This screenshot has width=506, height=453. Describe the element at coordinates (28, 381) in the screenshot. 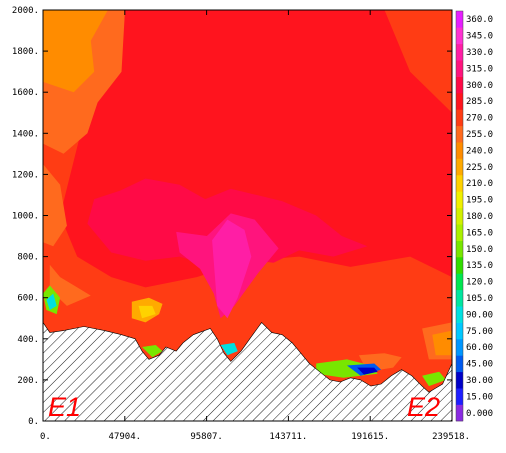

I see `y-tick-label: 200.` at that location.